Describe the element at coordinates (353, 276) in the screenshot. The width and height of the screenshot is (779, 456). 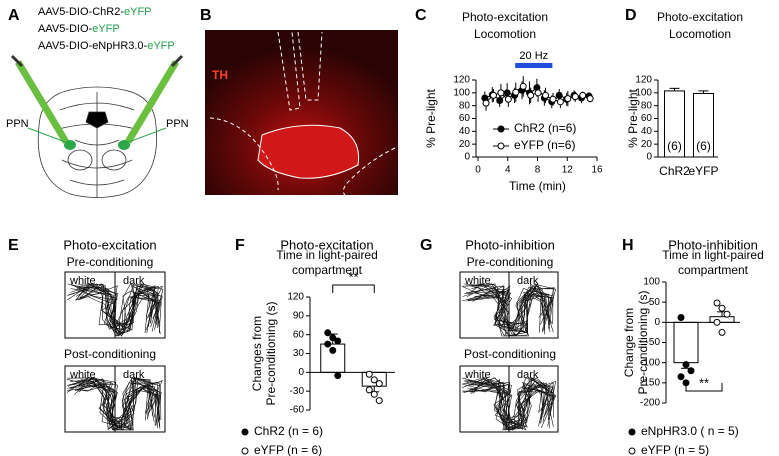
I see `significance-label: **` at that location.